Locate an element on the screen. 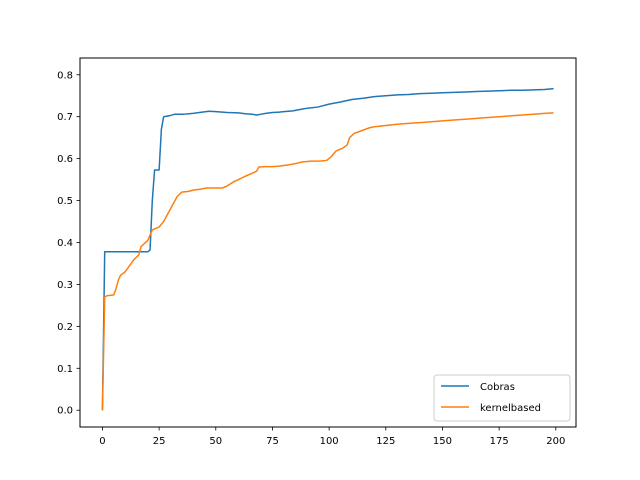 The image size is (640, 480). x-tick-label: 0 is located at coordinates (102, 441).